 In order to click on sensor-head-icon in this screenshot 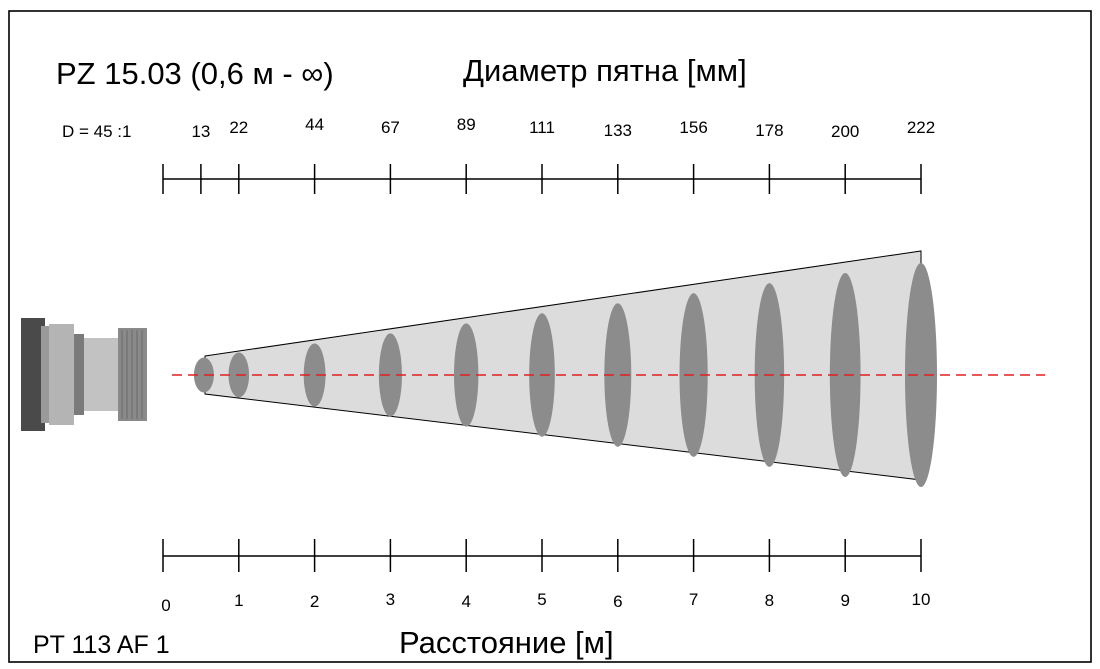, I will do `click(84, 374)`.